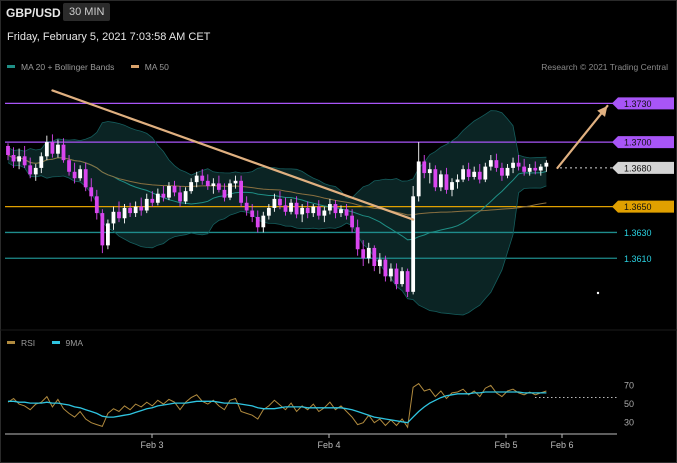 This screenshot has height=463, width=677. Describe the element at coordinates (45, 343) in the screenshot. I see `rsi-legend: RSI 9MA` at that location.